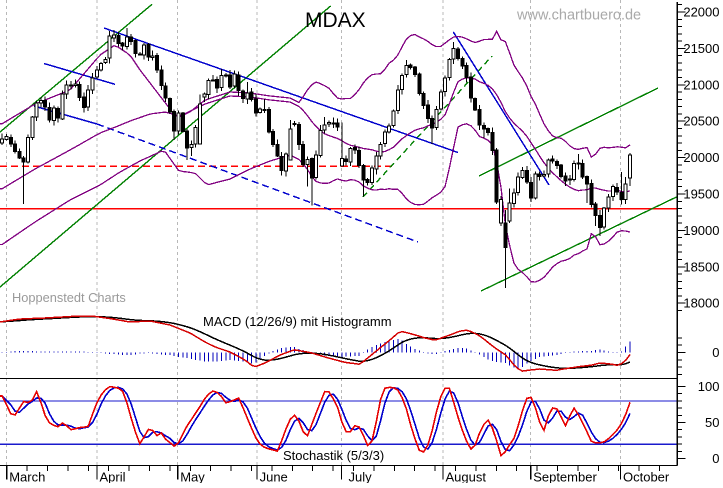 Image resolution: width=723 pixels, height=488 pixels. Describe the element at coordinates (646, 477) in the screenshot. I see `svg-text: October` at that location.